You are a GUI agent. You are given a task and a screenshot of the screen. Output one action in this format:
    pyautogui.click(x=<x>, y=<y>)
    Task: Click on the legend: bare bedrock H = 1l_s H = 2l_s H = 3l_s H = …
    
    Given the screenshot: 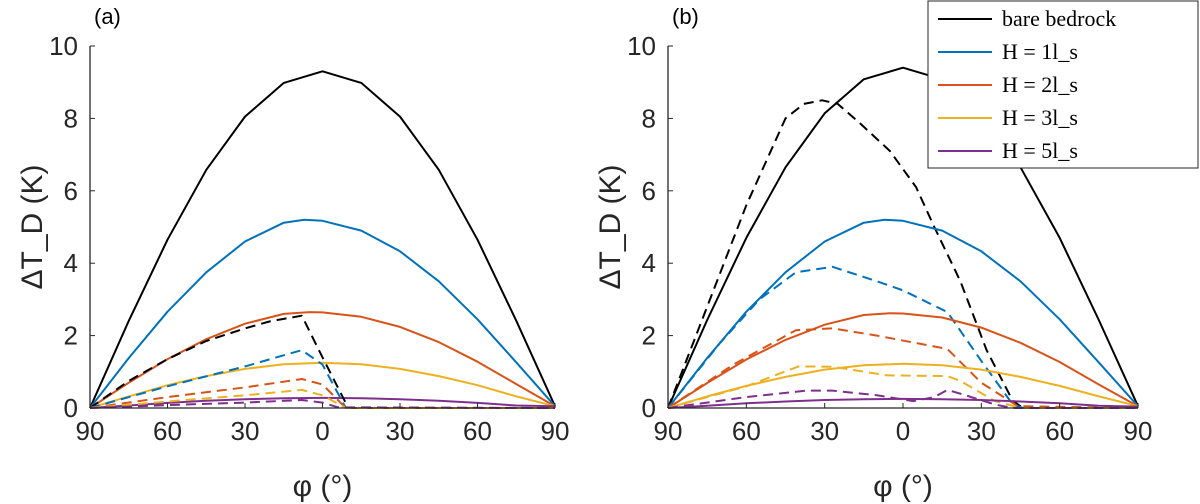 What is the action you would take?
    pyautogui.click(x=1063, y=84)
    